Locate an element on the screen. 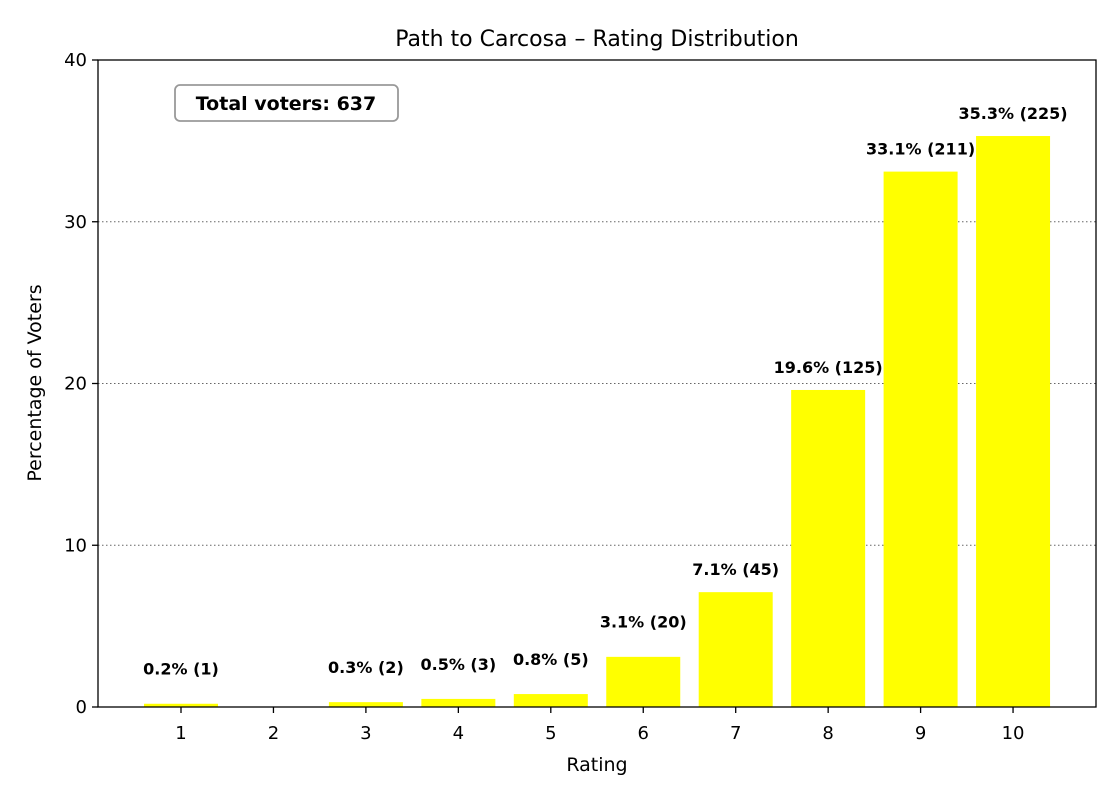  x-tick-label: 5 is located at coordinates (550, 733).